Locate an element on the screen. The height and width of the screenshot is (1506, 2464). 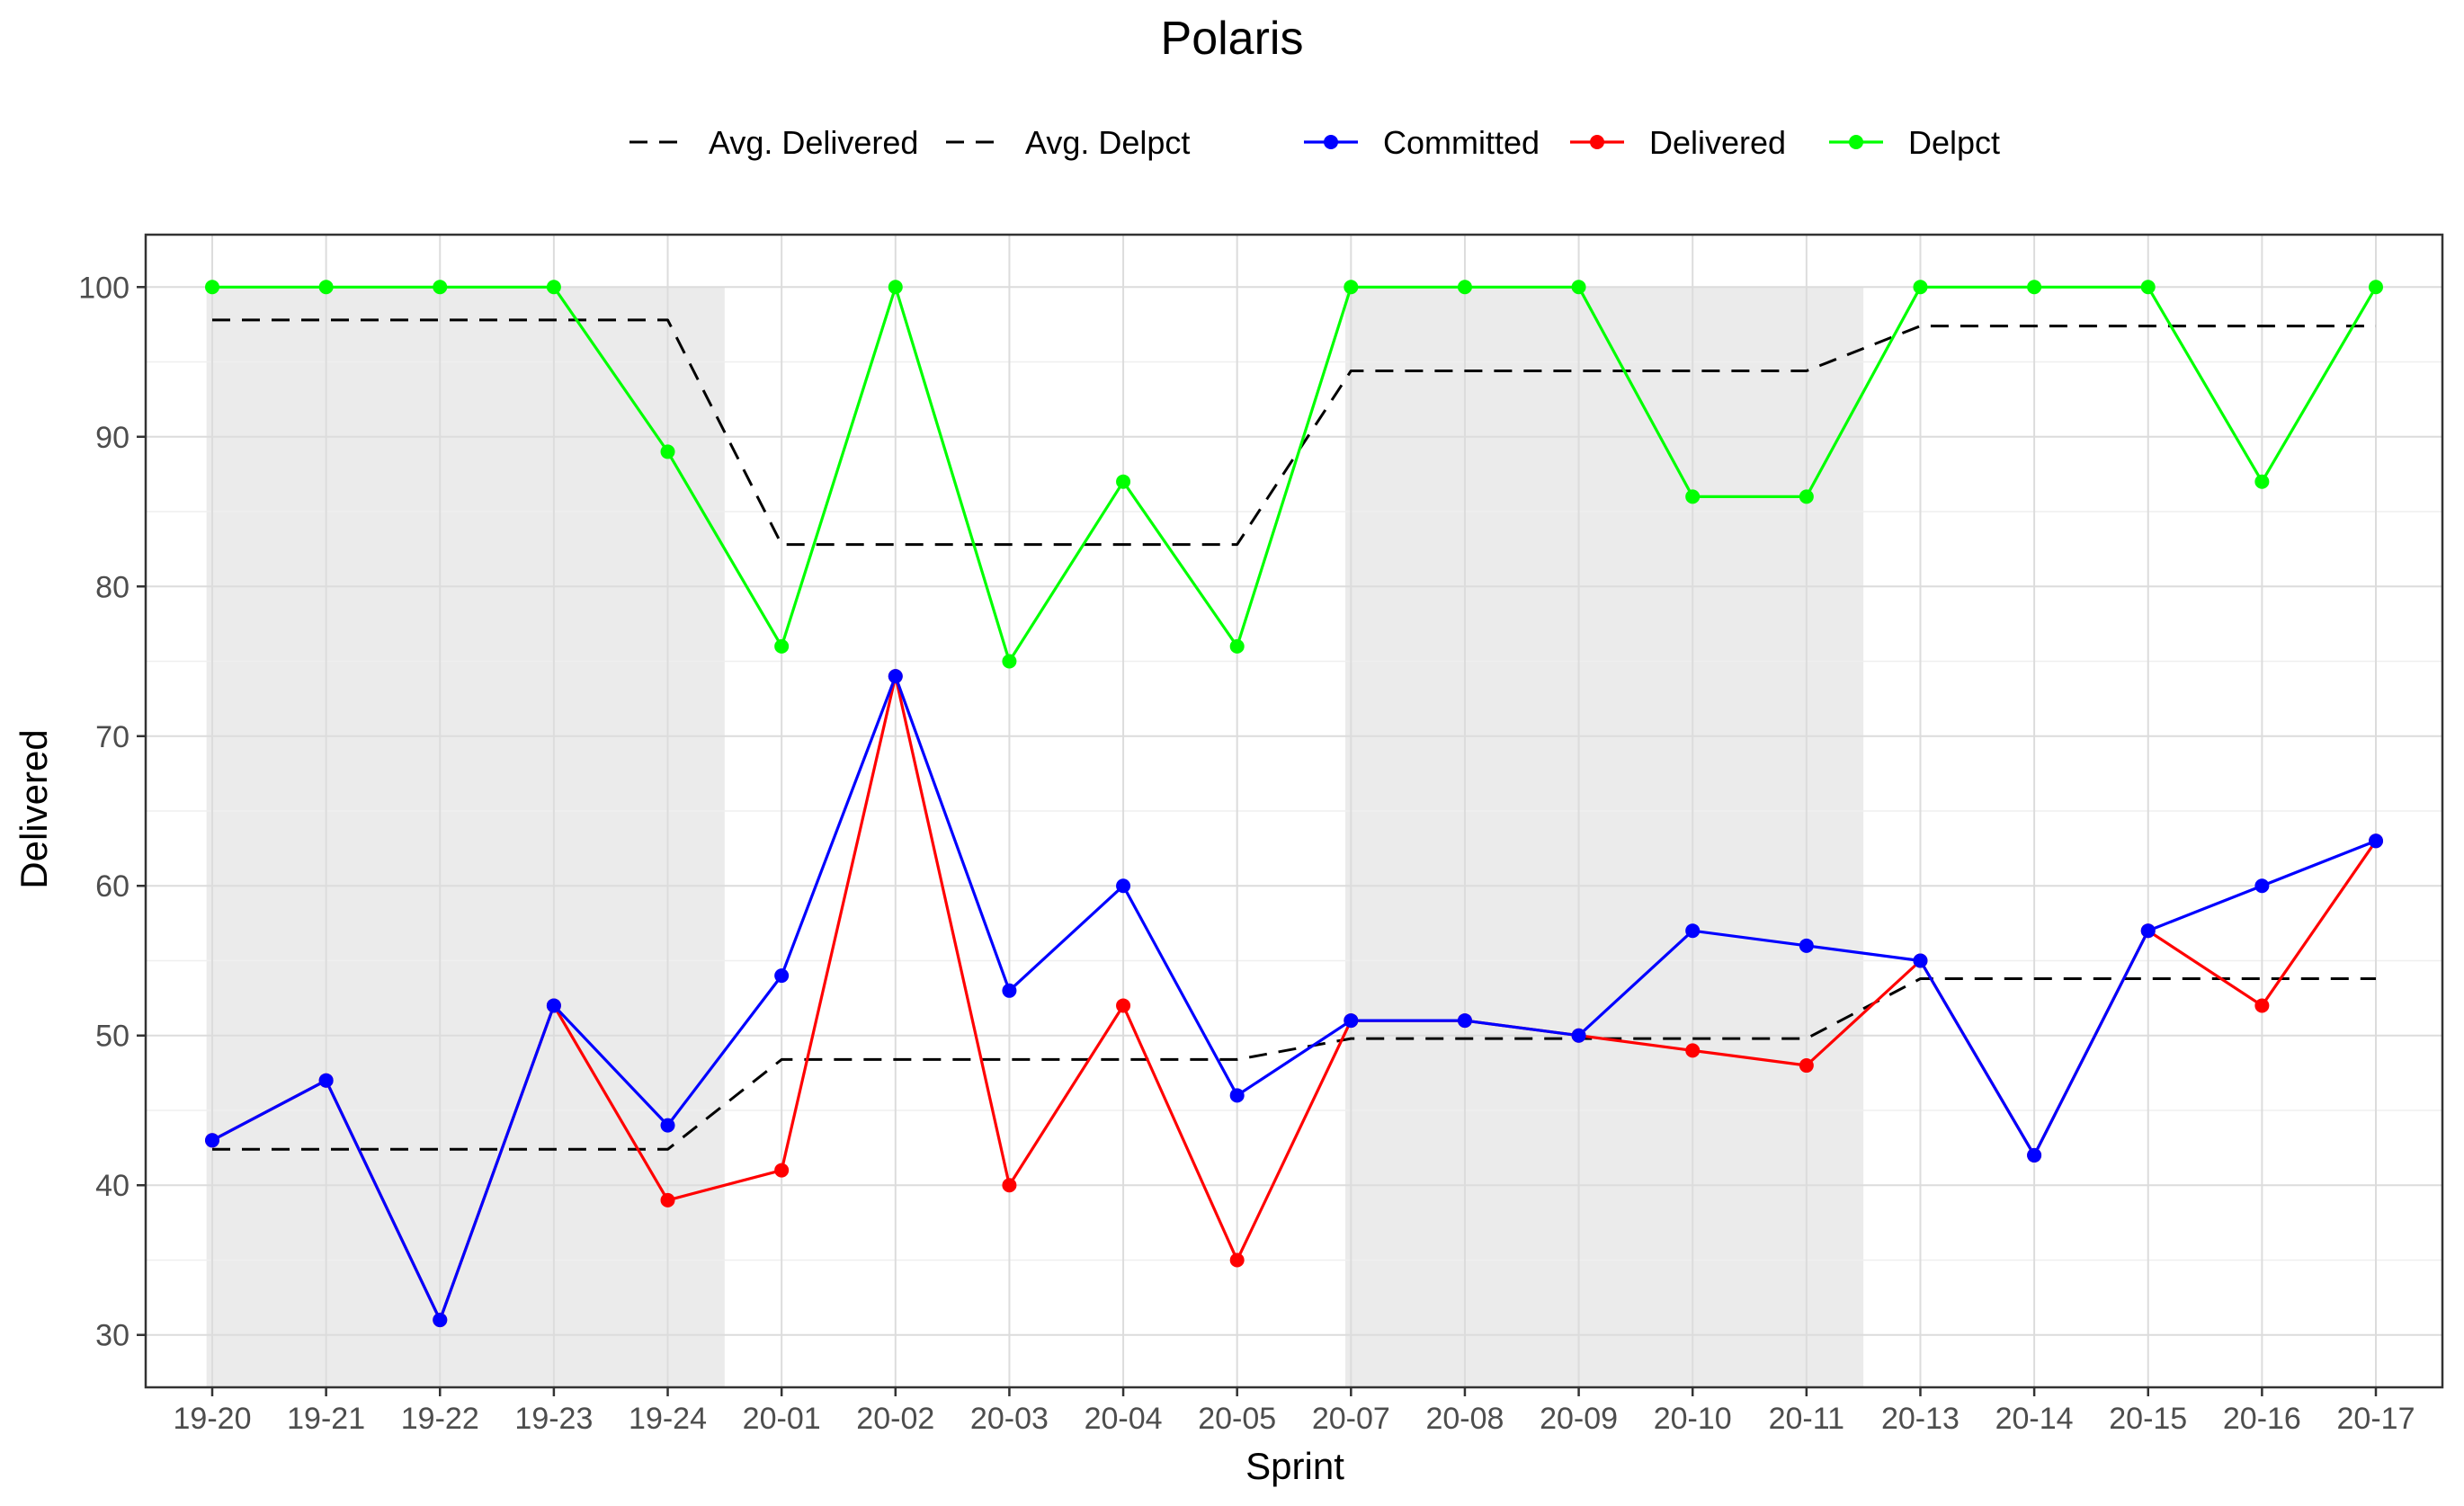
x-tick-label: 20-02 is located at coordinates (895, 1419).